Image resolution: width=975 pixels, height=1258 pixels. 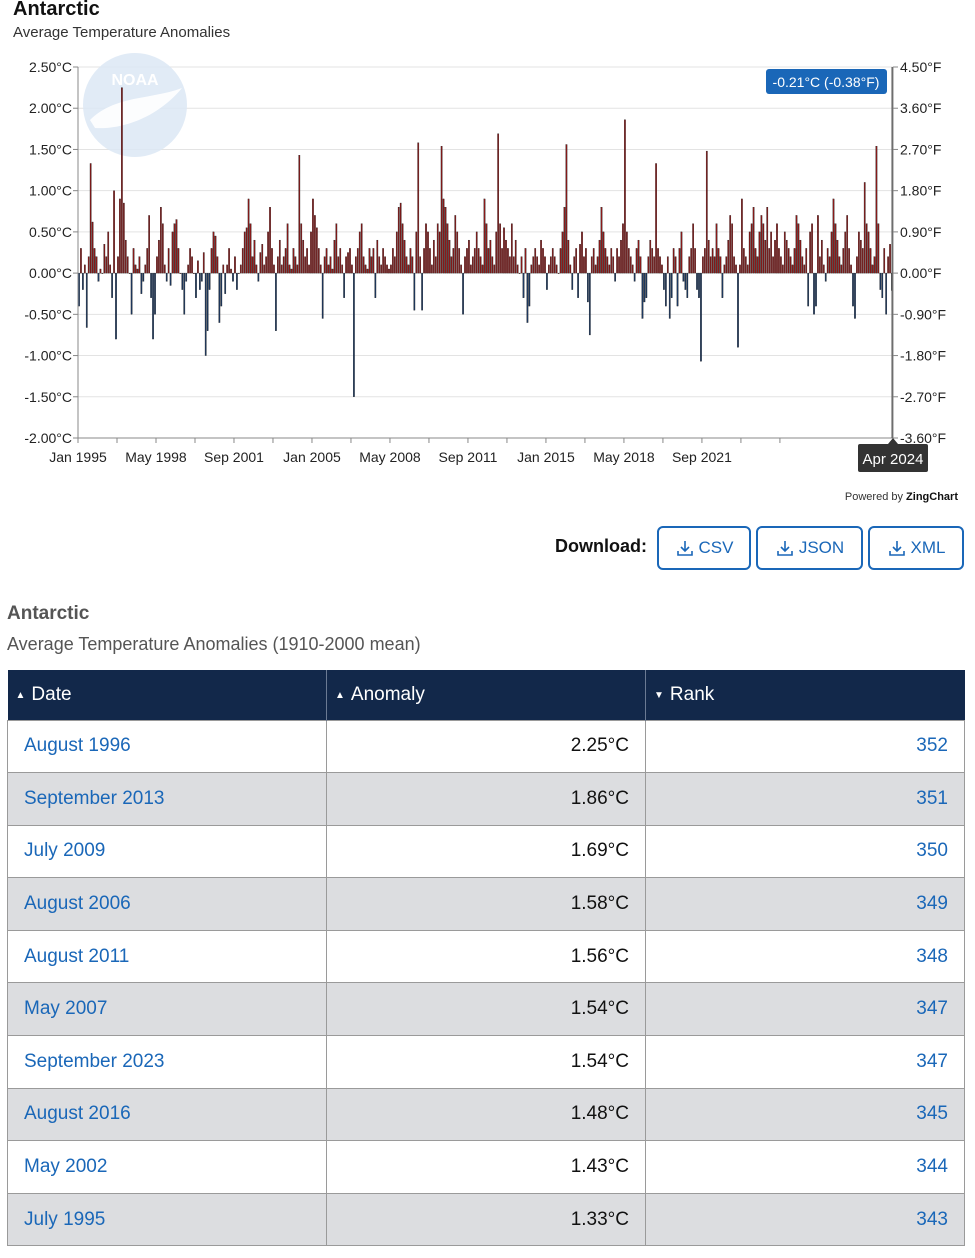 What do you see at coordinates (805, 1219) in the screenshot?
I see `rank-link: 343` at bounding box center [805, 1219].